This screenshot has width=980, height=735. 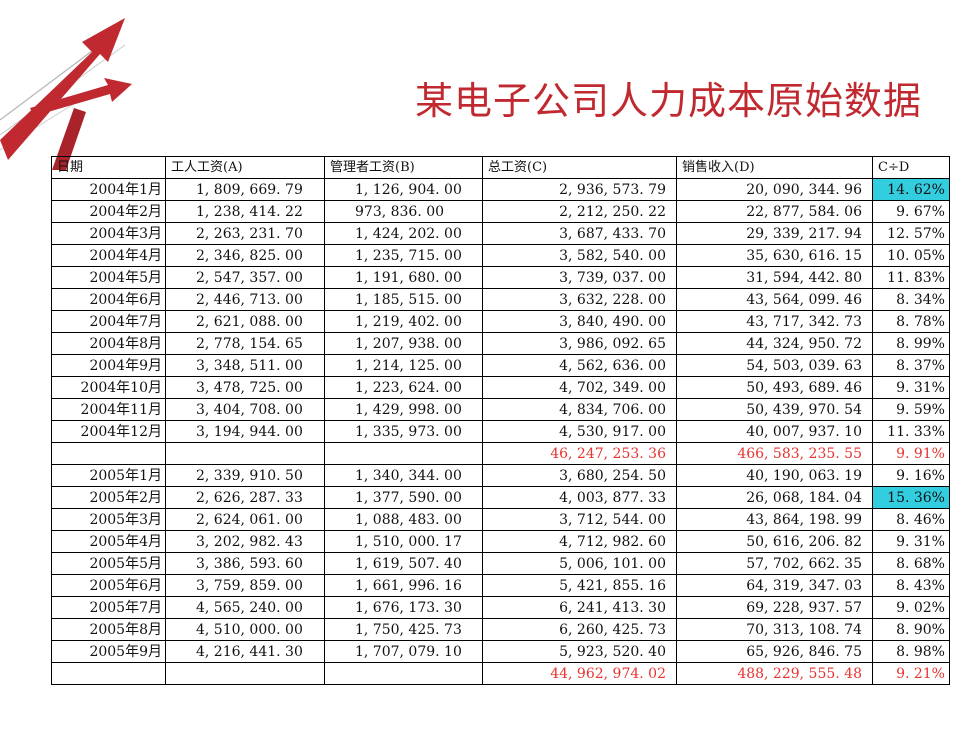 I want to click on cell-worker-wage: 1, 238, 414. 22, so click(x=245, y=211).